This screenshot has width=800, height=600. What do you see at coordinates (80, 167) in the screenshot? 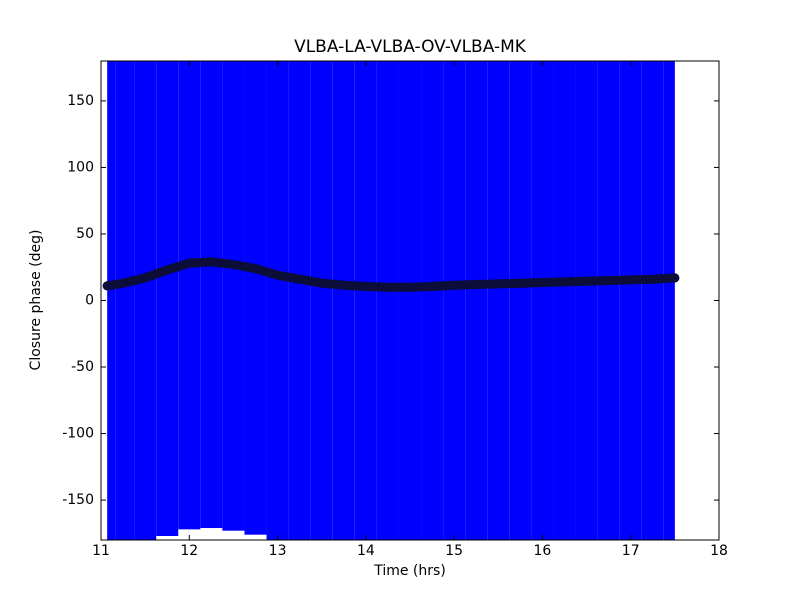
I see `y-tick-label: 100` at bounding box center [80, 167].